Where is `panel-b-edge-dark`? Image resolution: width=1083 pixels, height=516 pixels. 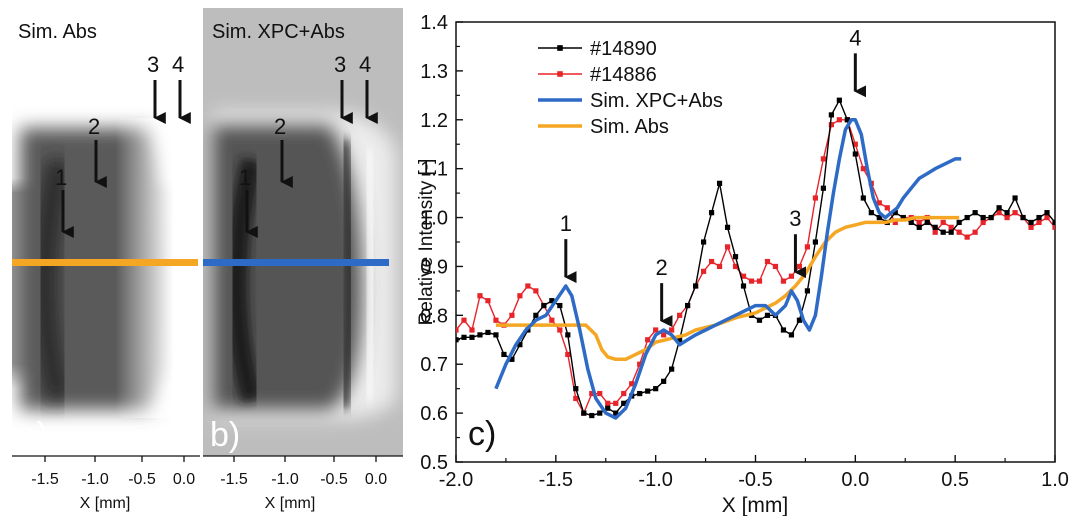
panel-b-edge-dark is located at coordinates (244, 280).